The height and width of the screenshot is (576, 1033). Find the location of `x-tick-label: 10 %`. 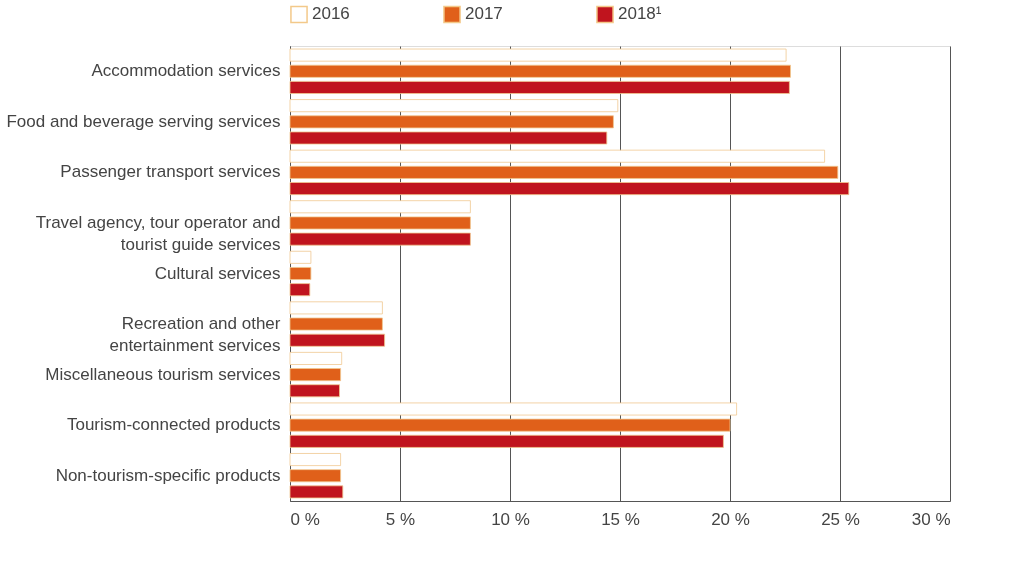

x-tick-label: 10 % is located at coordinates (510, 519).